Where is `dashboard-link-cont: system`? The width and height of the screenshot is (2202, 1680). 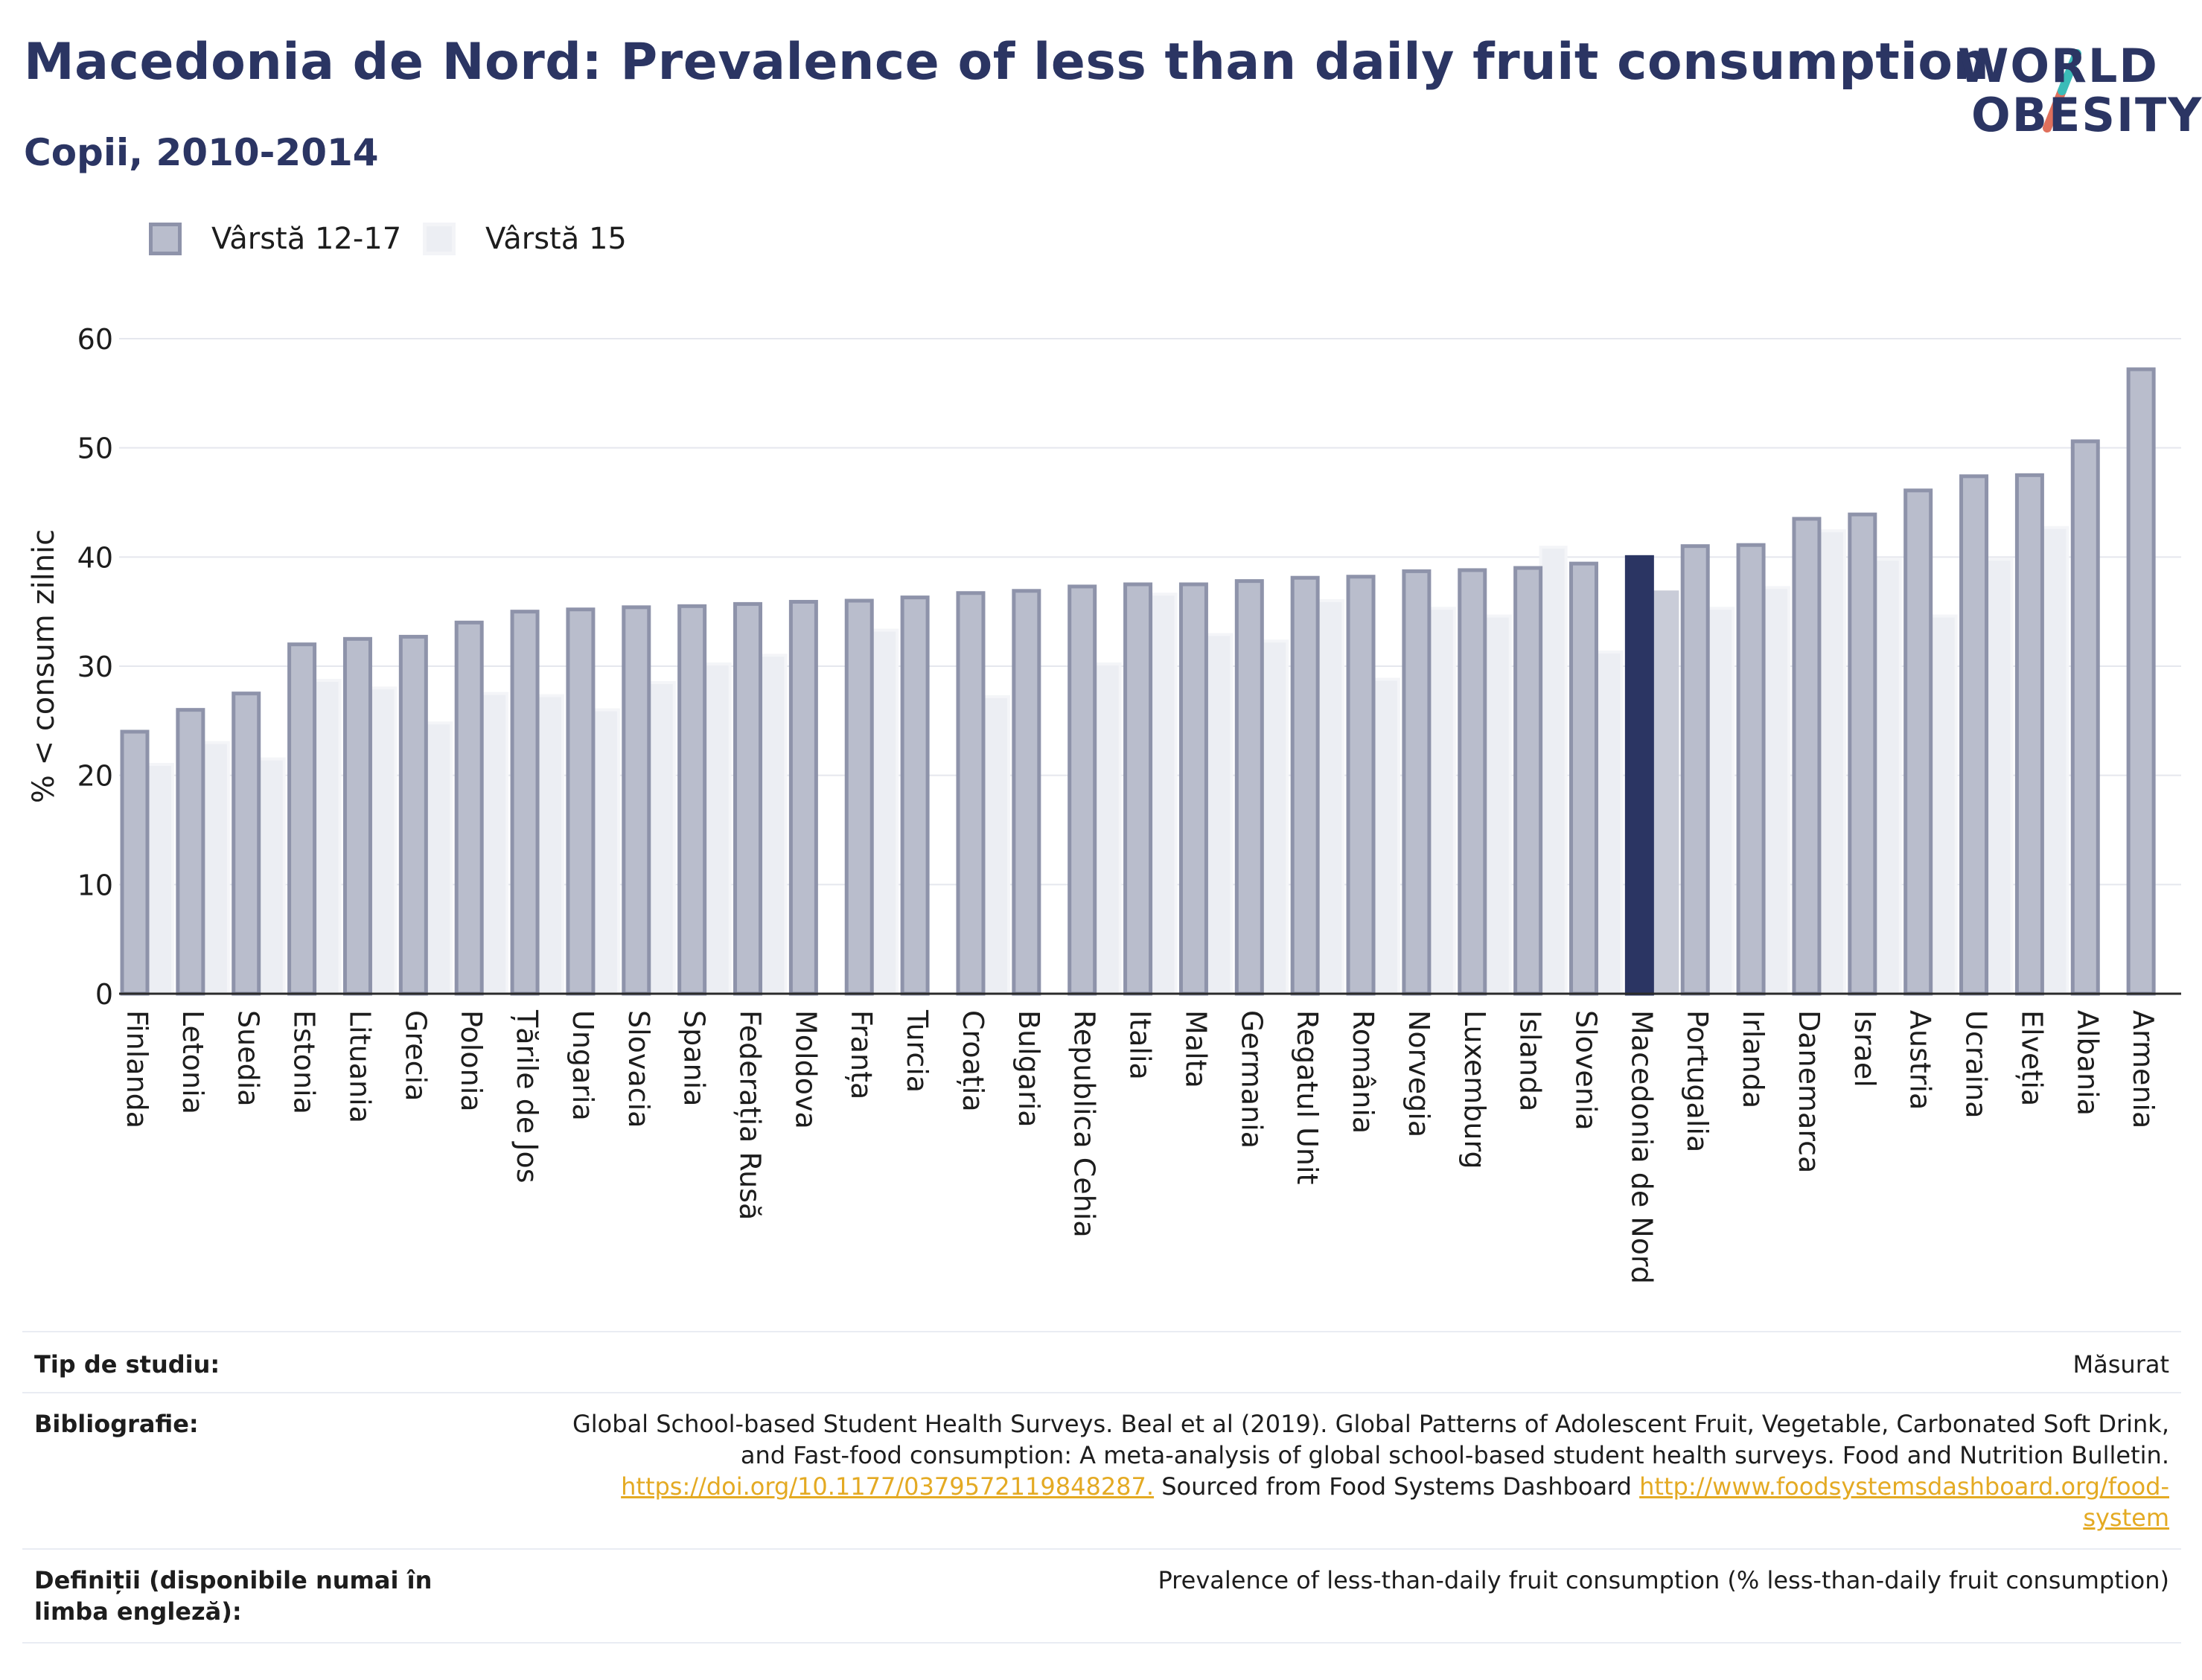 dashboard-link-cont: system is located at coordinates (2126, 1518).